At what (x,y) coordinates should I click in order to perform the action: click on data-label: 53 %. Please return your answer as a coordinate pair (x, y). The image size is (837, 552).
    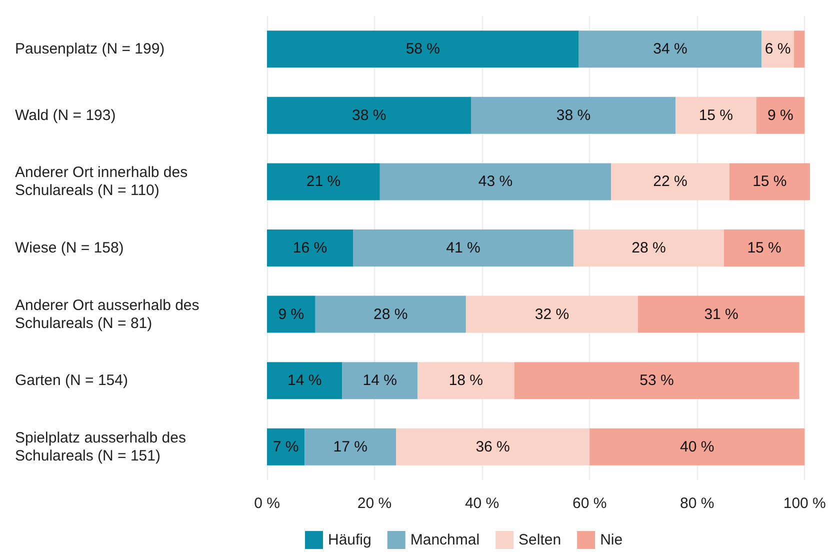
    Looking at the image, I should click on (657, 381).